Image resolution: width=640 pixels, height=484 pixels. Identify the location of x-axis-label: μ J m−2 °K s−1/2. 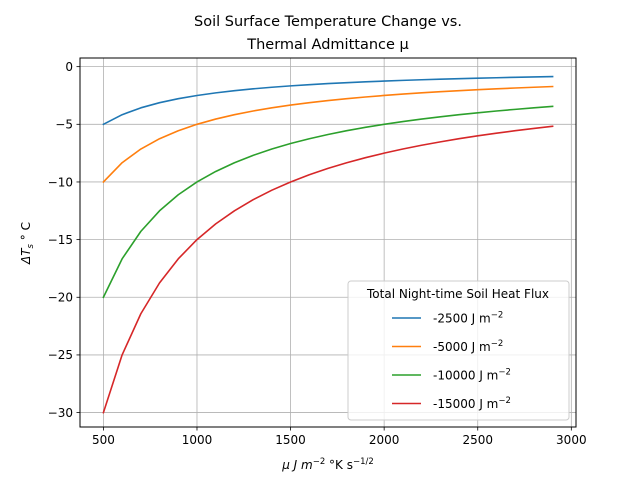
(327, 464).